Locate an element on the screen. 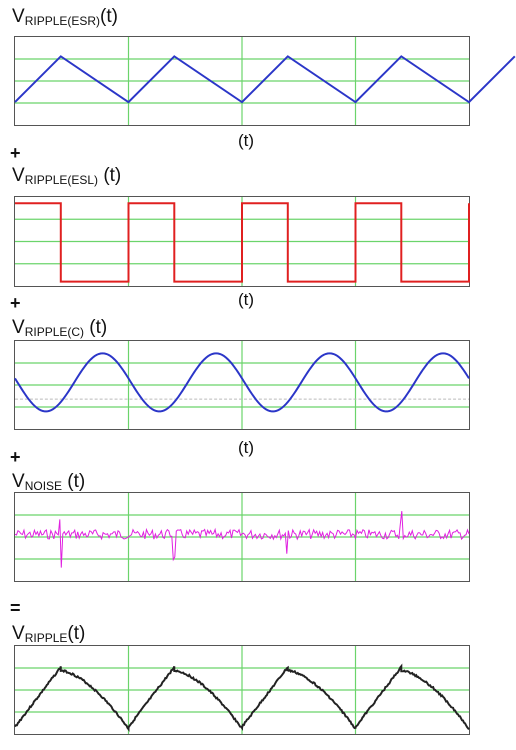 The width and height of the screenshot is (516, 750). waveform-esr is located at coordinates (265, 81).